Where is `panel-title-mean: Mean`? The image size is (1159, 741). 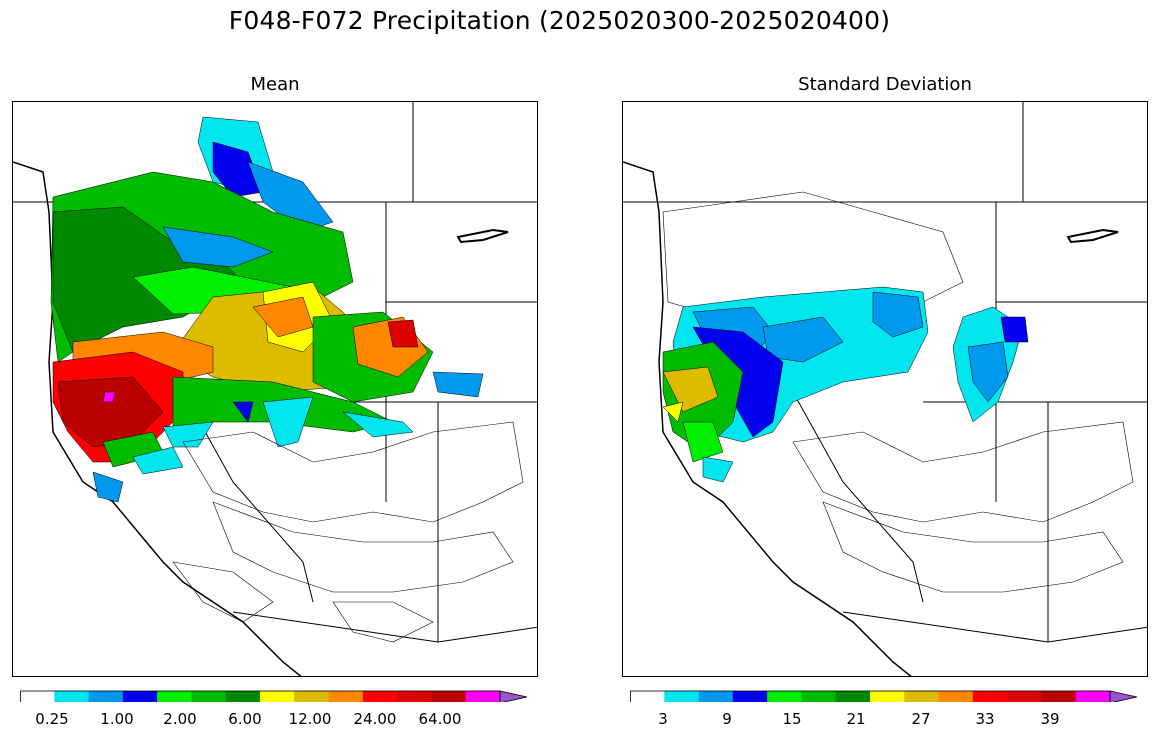 panel-title-mean: Mean is located at coordinates (275, 84).